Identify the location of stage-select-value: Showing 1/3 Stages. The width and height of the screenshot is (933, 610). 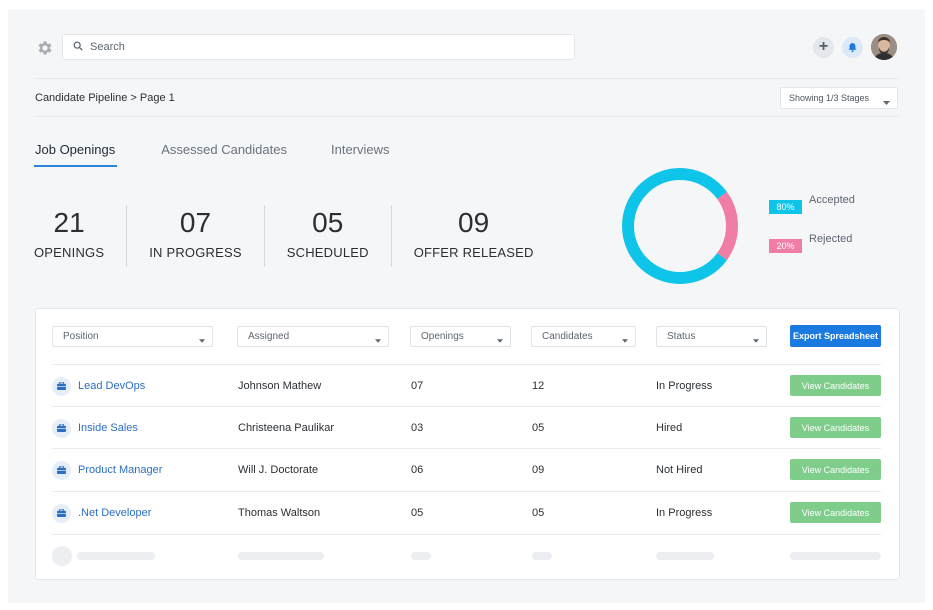
(829, 98).